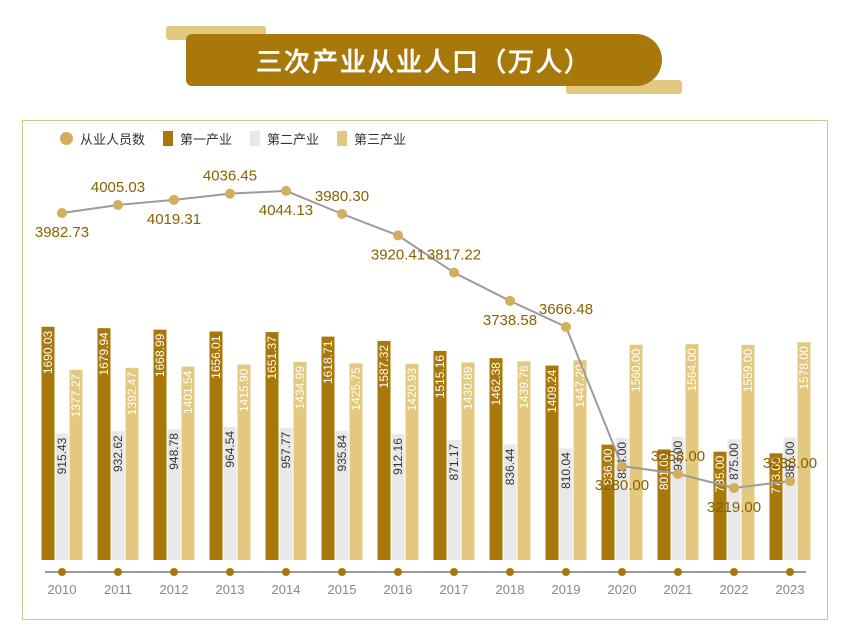 This screenshot has width=850, height=631. What do you see at coordinates (790, 498) in the screenshot?
I see `bar-secondary-2023` at bounding box center [790, 498].